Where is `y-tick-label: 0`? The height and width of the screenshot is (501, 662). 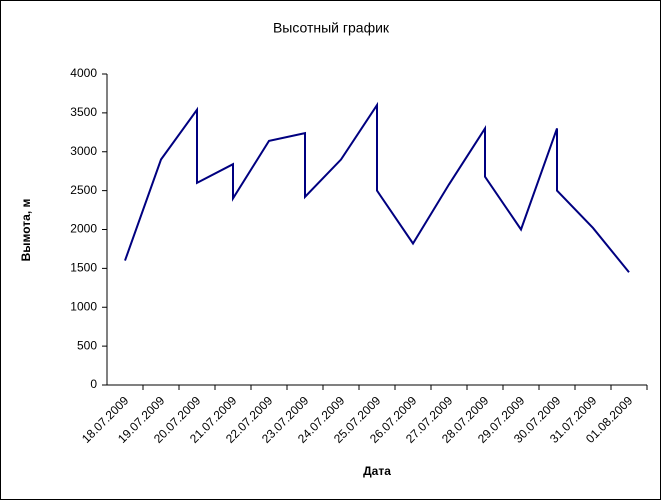 y-tick-label: 0 is located at coordinates (93, 384).